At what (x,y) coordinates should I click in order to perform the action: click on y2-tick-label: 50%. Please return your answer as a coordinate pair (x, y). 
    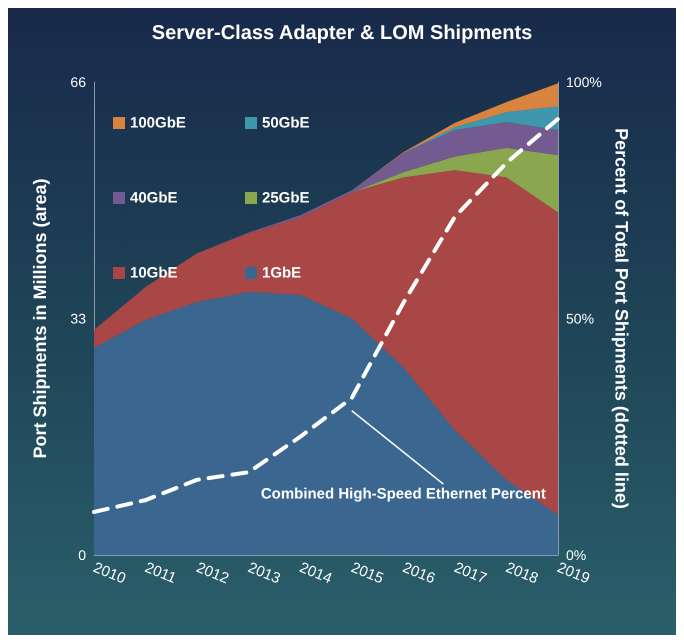
    Looking at the image, I should click on (580, 318).